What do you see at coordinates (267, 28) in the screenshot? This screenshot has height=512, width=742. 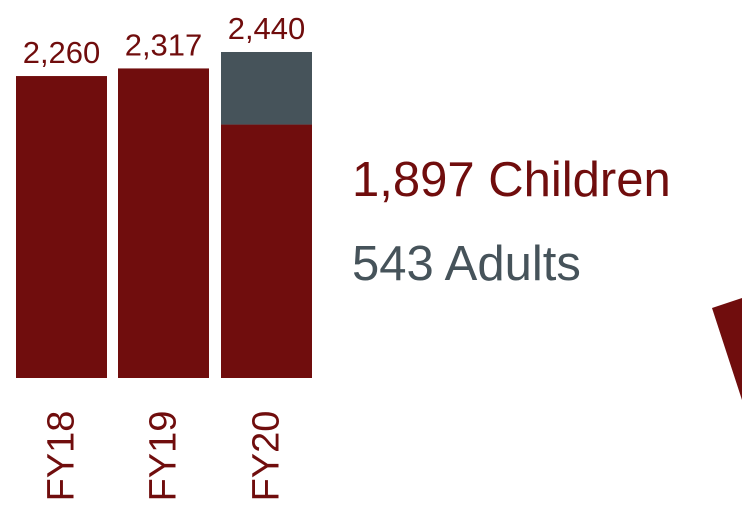 I see `total-label-fy20: 2,440` at bounding box center [267, 28].